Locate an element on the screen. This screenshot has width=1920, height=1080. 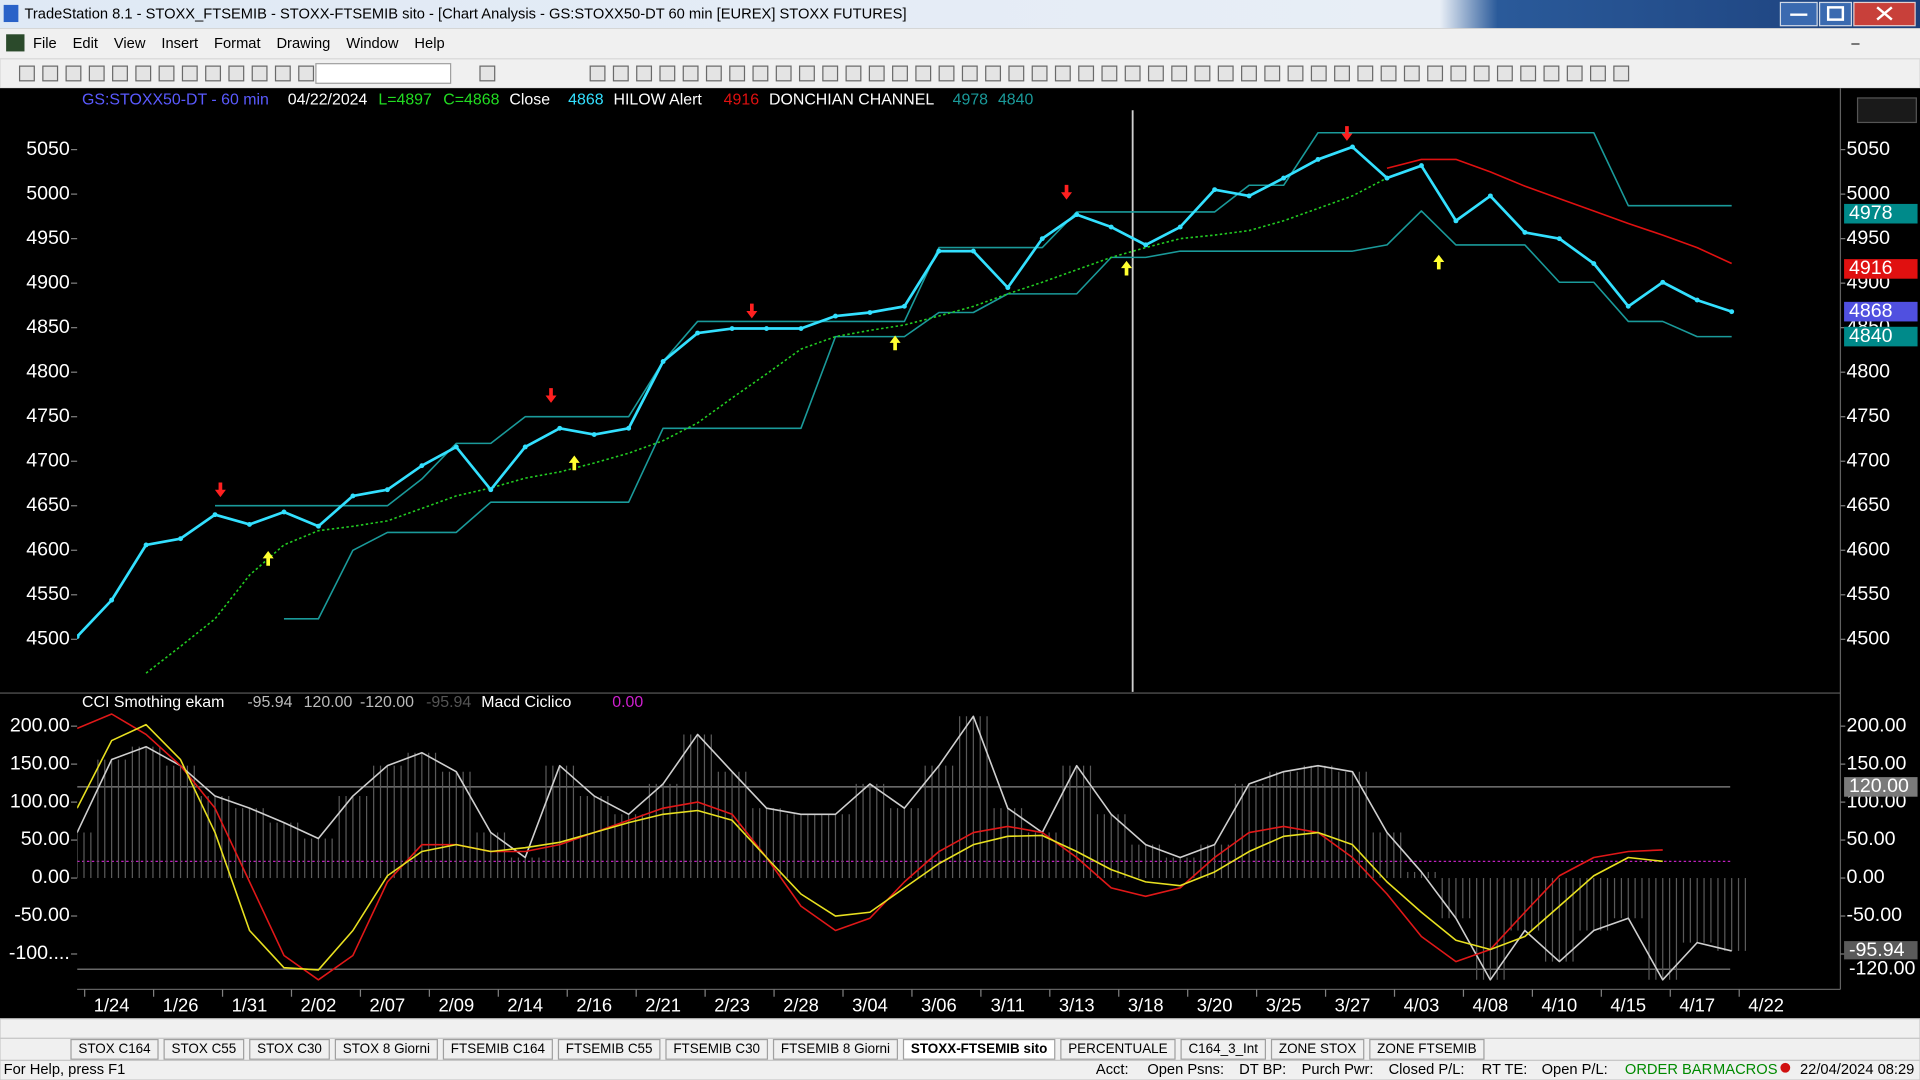
maximize-button is located at coordinates (1835, 14).